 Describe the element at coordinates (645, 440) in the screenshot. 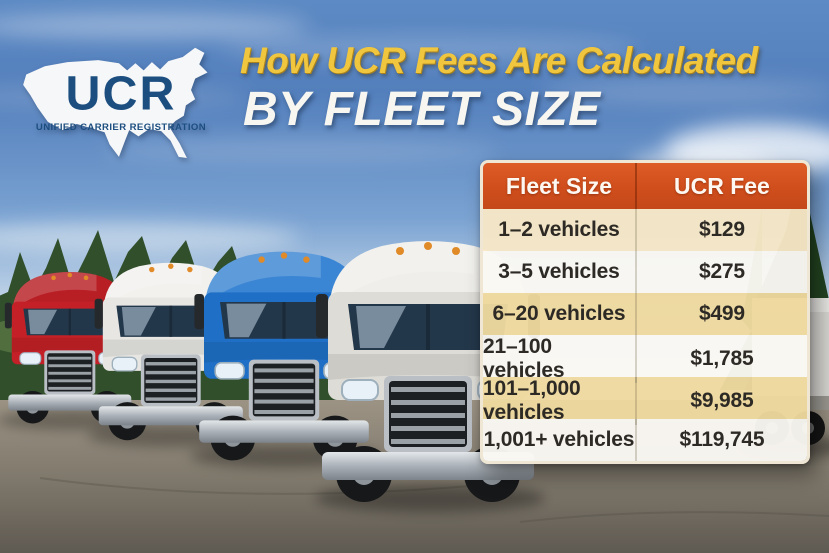

I see `table-row: 1,001+ vehicles $119,745` at that location.